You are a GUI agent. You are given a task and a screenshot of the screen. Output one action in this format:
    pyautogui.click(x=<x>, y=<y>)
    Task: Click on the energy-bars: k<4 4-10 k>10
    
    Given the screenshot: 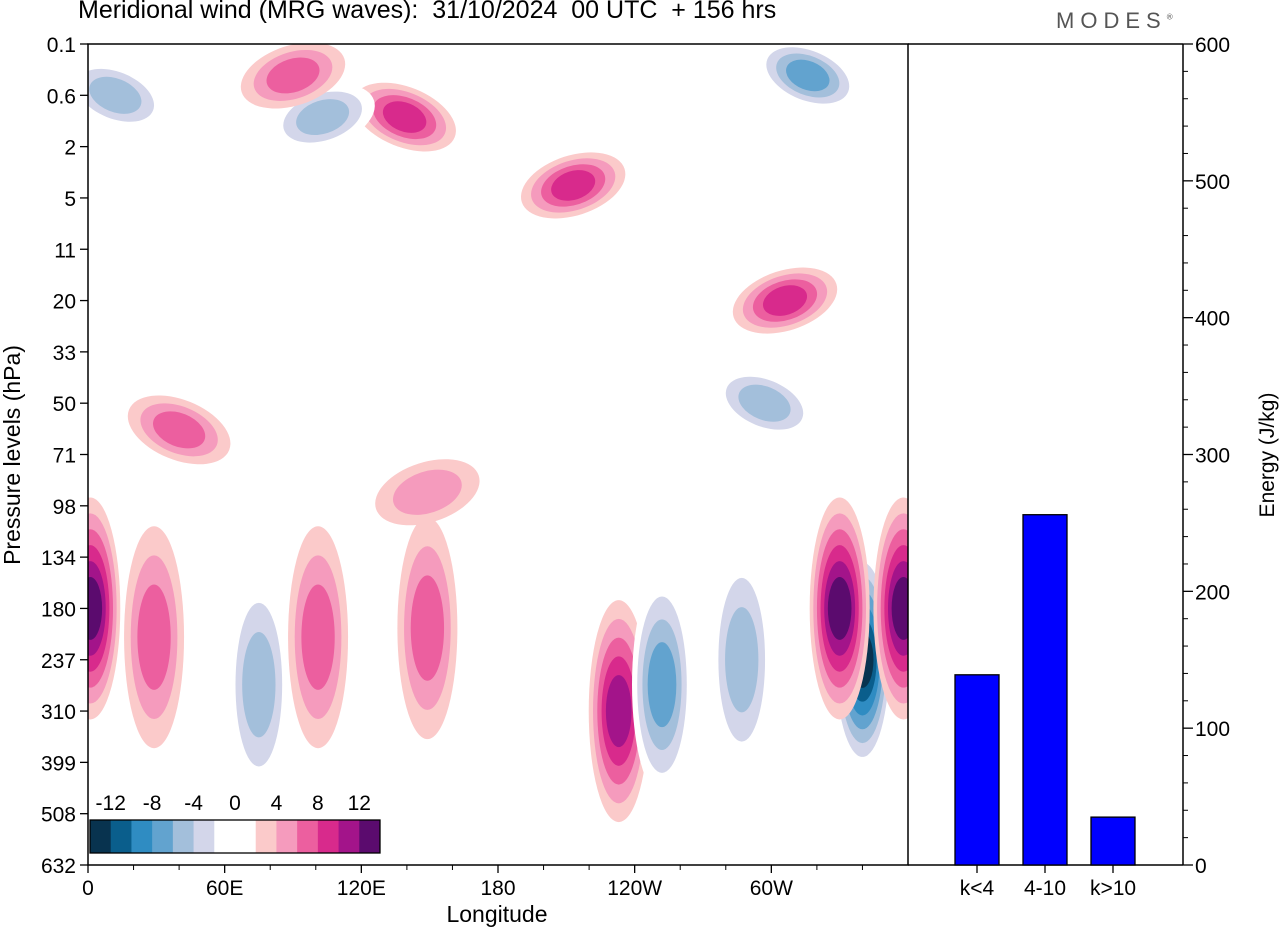 What is the action you would take?
    pyautogui.click(x=1045, y=707)
    